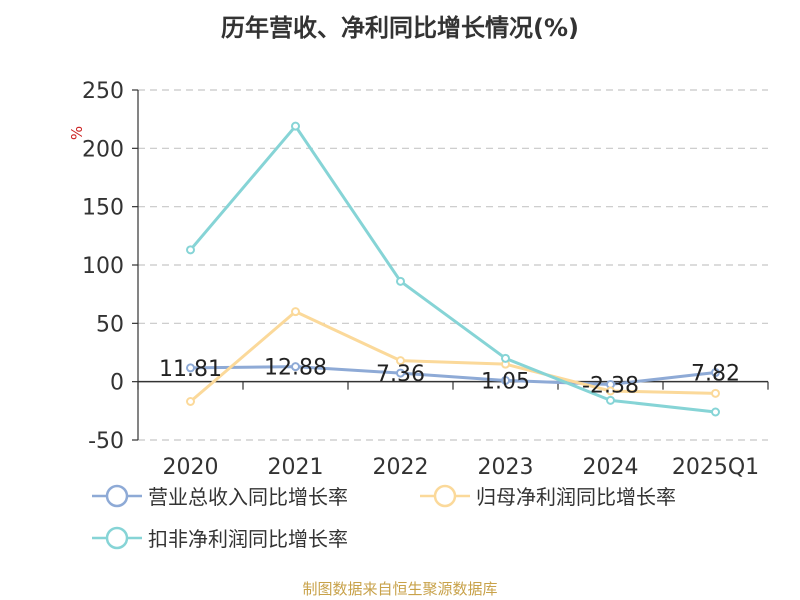 The height and width of the screenshot is (600, 800). I want to click on x-tick-label: 2022, so click(401, 467).